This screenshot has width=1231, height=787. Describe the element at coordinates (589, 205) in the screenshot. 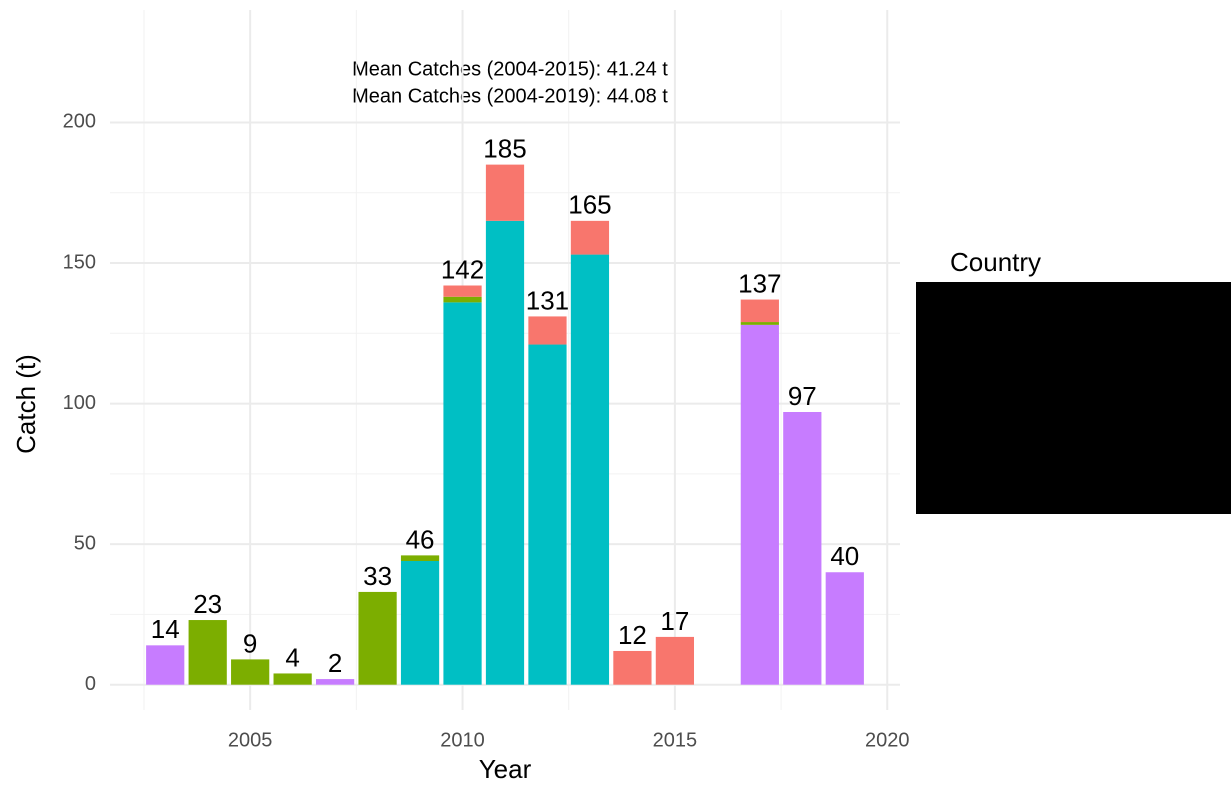

I see `data-label: 165` at that location.